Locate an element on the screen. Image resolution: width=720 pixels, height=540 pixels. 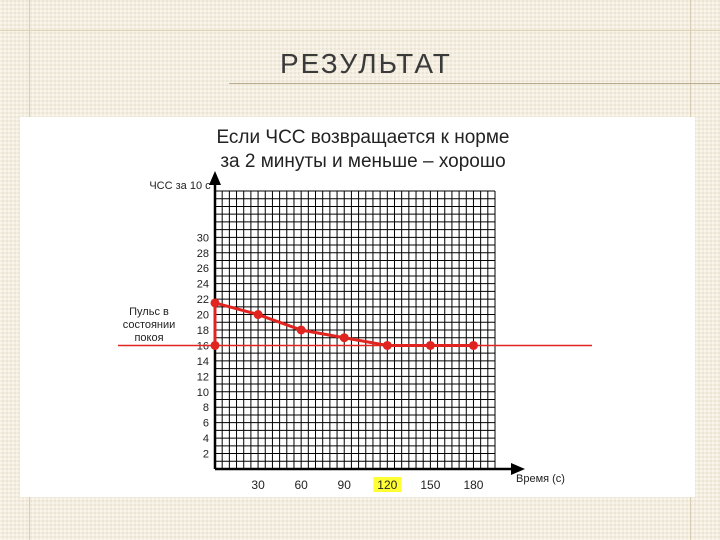
x-tick-label: 30 is located at coordinates (258, 485).